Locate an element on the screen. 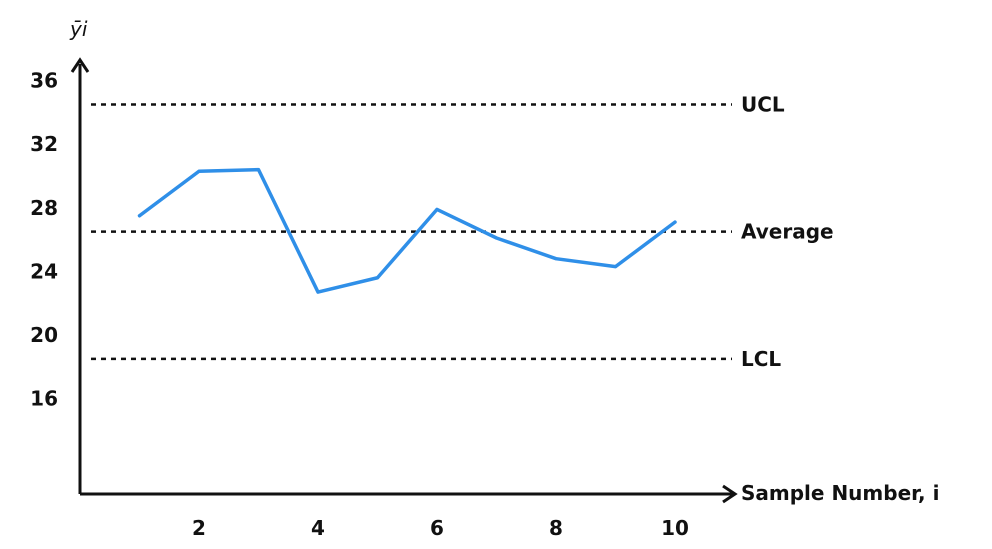  x-tick-label: 2 is located at coordinates (199, 528).